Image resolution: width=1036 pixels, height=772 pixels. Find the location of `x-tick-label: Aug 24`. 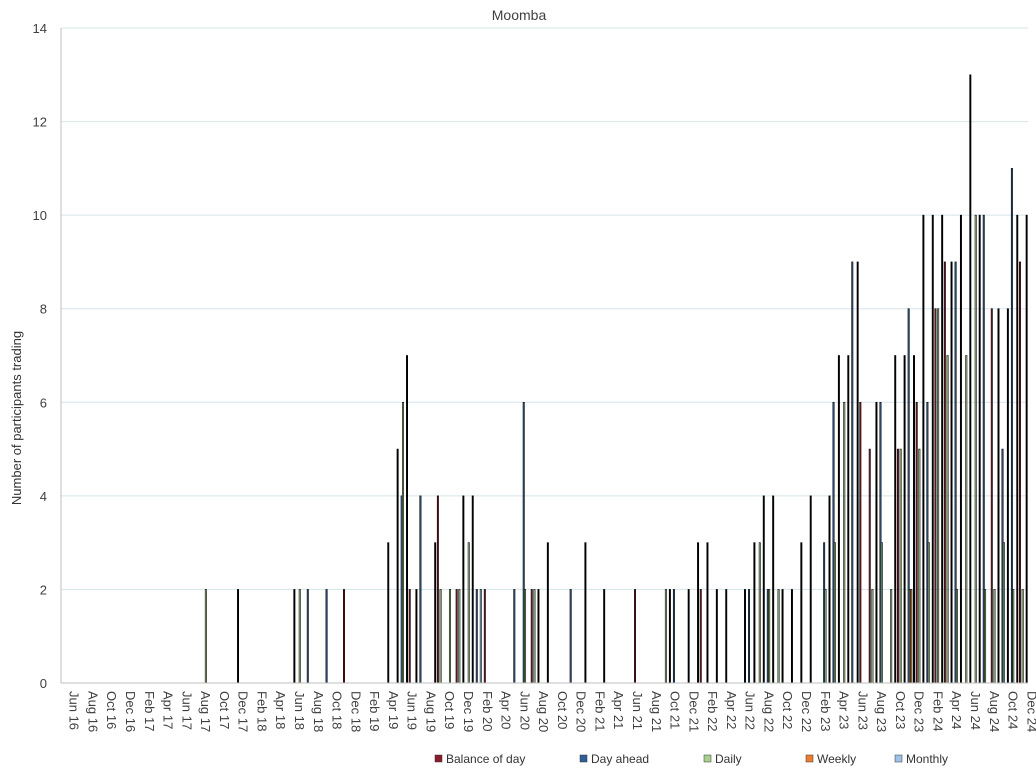

x-tick-label: Aug 24 is located at coordinates (994, 711).